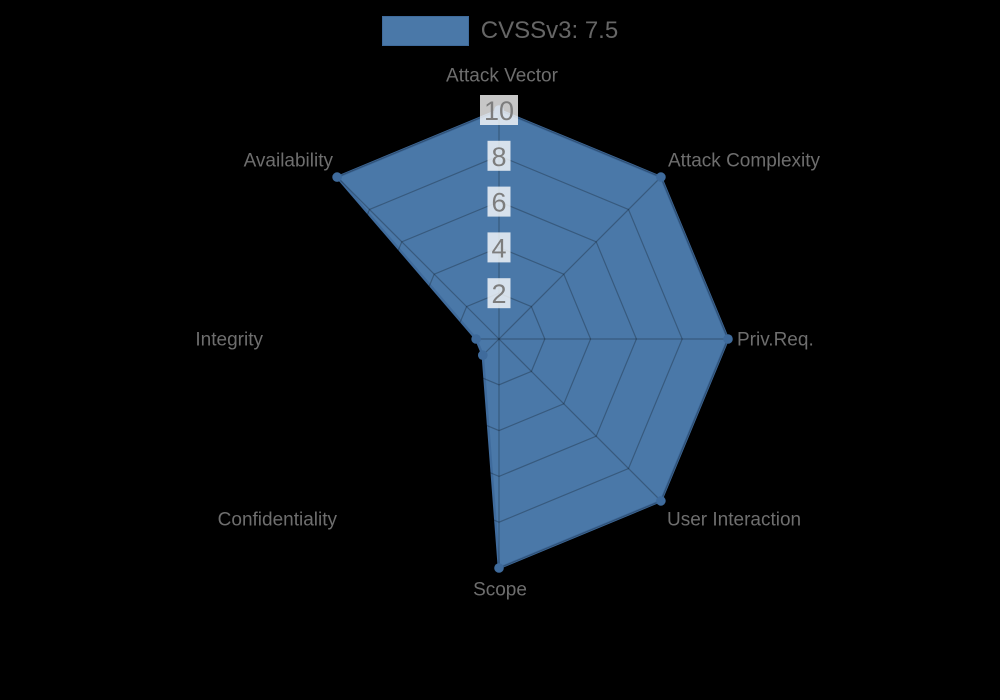 This screenshot has height=700, width=1000. Describe the element at coordinates (734, 520) in the screenshot. I see `axis-label-user-interaction: User Interaction` at that location.